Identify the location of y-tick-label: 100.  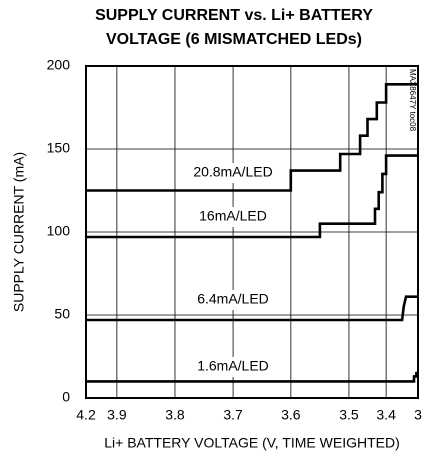
(59, 231).